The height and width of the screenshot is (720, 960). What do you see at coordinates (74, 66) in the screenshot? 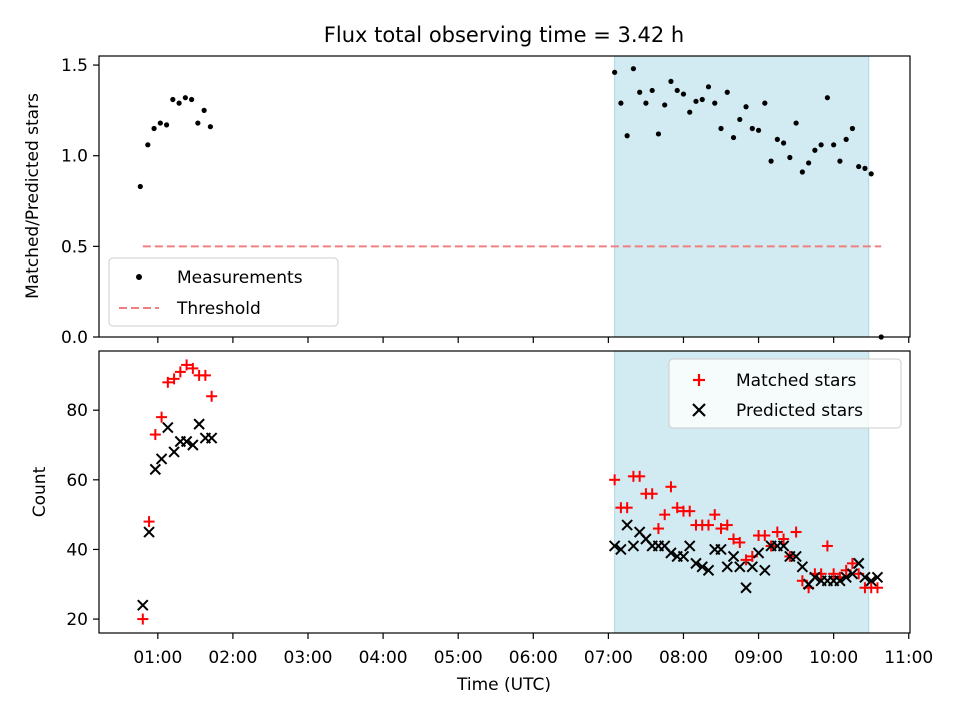
I see `y-tick-label: 1.5` at bounding box center [74, 66].